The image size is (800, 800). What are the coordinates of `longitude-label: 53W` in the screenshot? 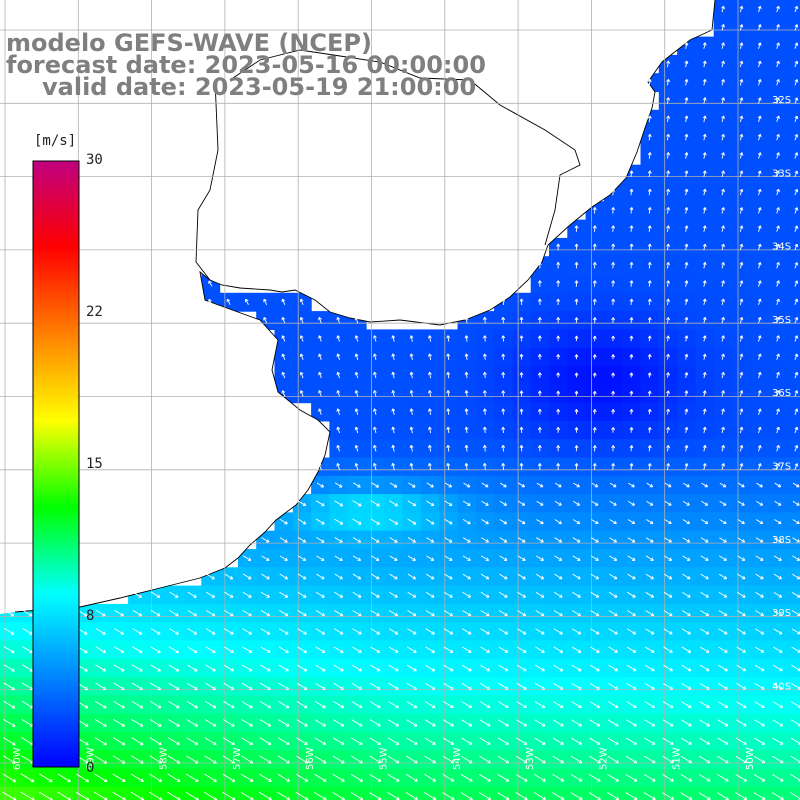 It's located at (530, 758).